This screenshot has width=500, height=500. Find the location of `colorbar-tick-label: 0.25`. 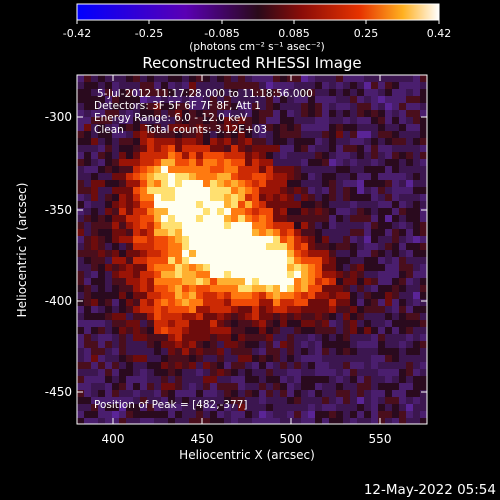

colorbar-tick-label: 0.25 is located at coordinates (366, 33).